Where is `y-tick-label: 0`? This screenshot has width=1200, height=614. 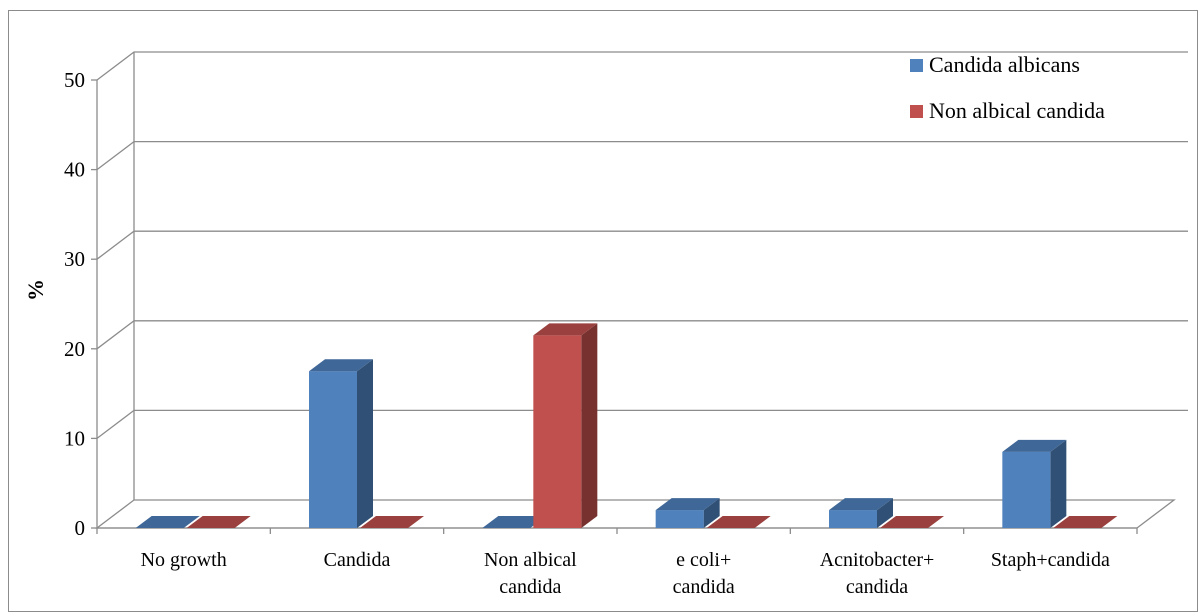
y-tick-label: 0 is located at coordinates (80, 528).